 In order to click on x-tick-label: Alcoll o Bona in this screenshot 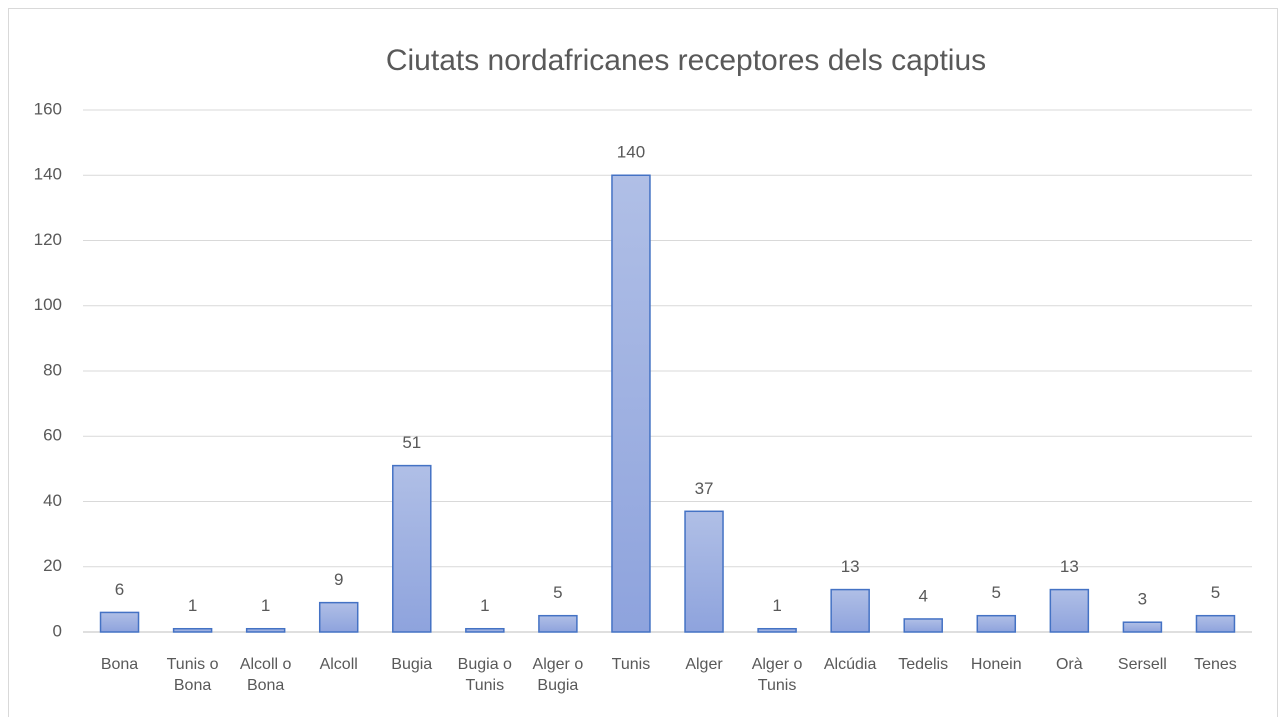, I will do `click(265, 675)`.